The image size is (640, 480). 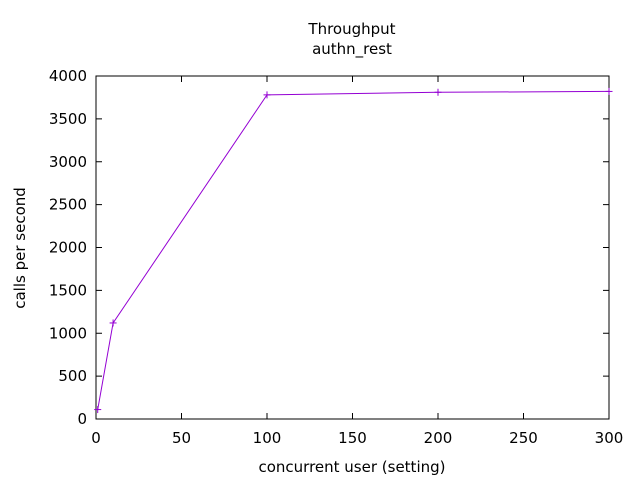 What do you see at coordinates (82, 419) in the screenshot?
I see `y-tick-label: 0` at bounding box center [82, 419].